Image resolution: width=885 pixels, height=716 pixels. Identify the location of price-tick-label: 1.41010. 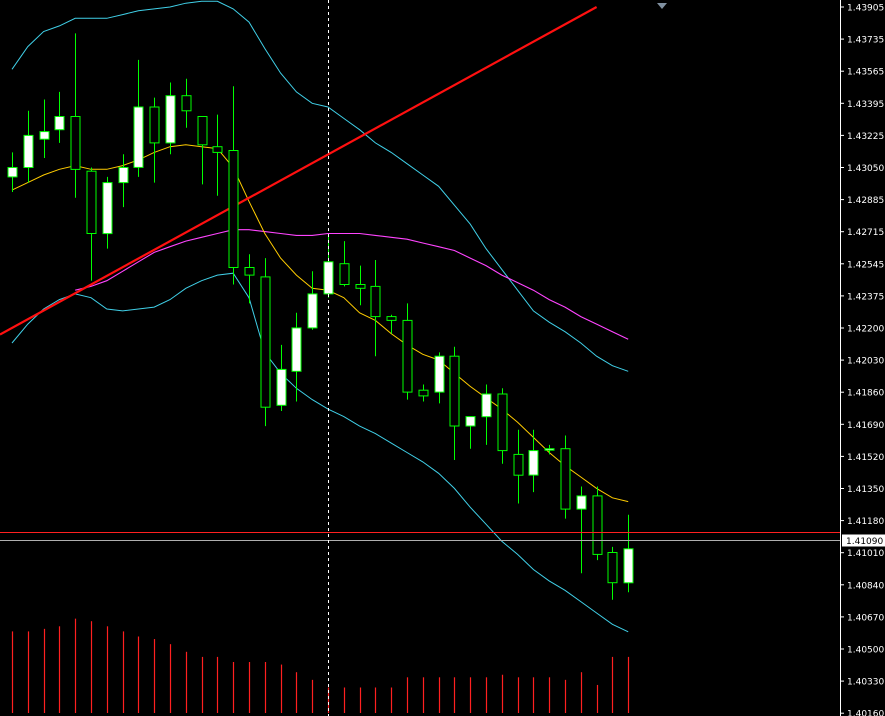
(865, 554).